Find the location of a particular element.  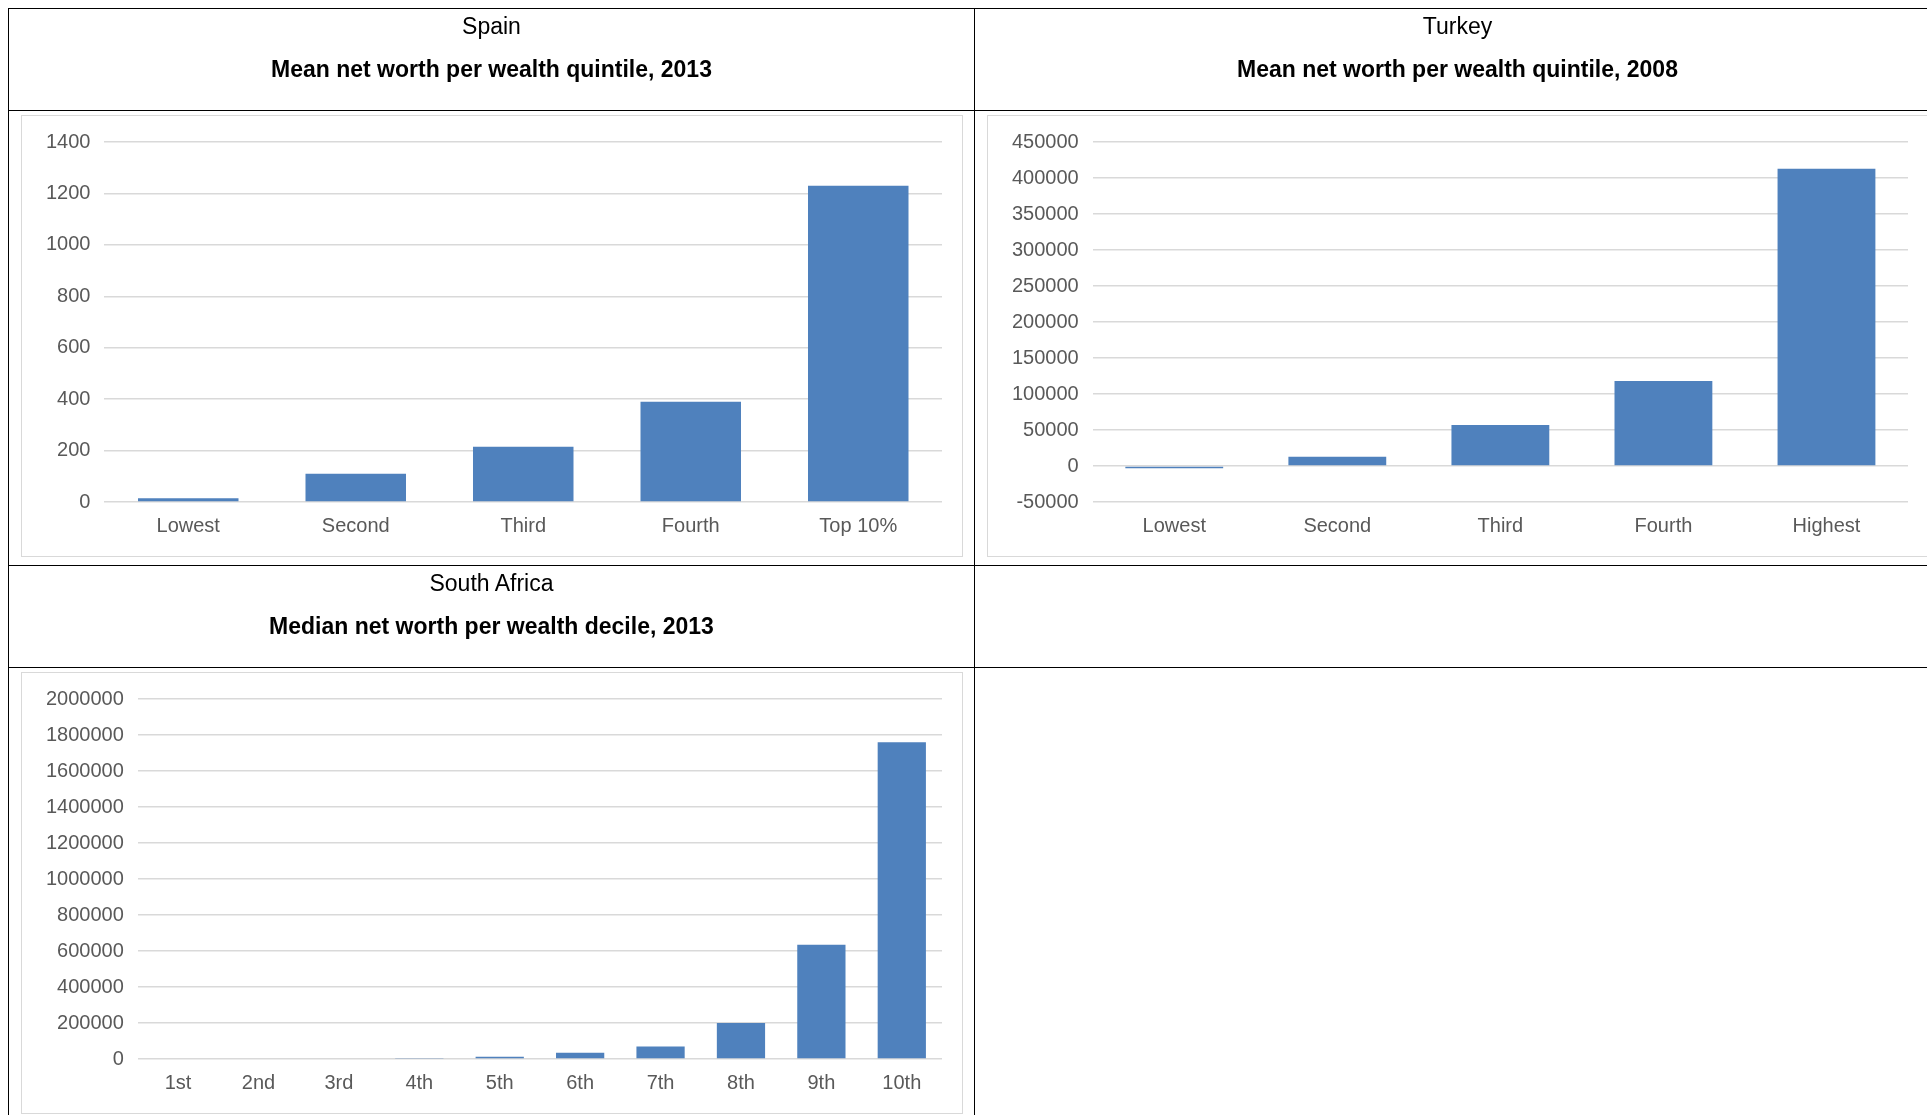

x-tick-label: Highest is located at coordinates (1826, 524).